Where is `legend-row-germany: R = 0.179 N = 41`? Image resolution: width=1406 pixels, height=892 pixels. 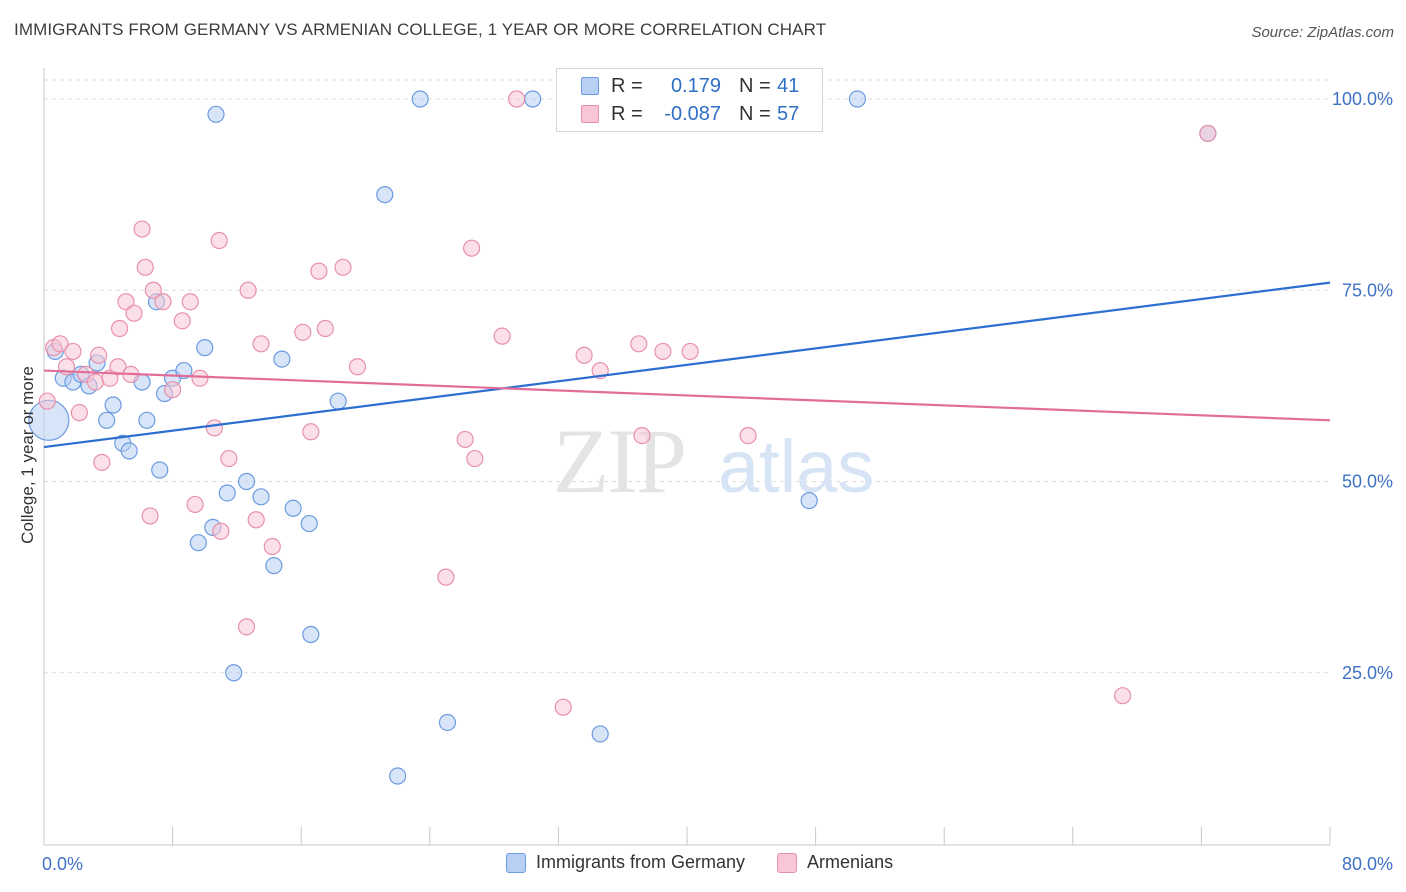 legend-row-germany: R = 0.179 N = 41 is located at coordinates (678, 86).